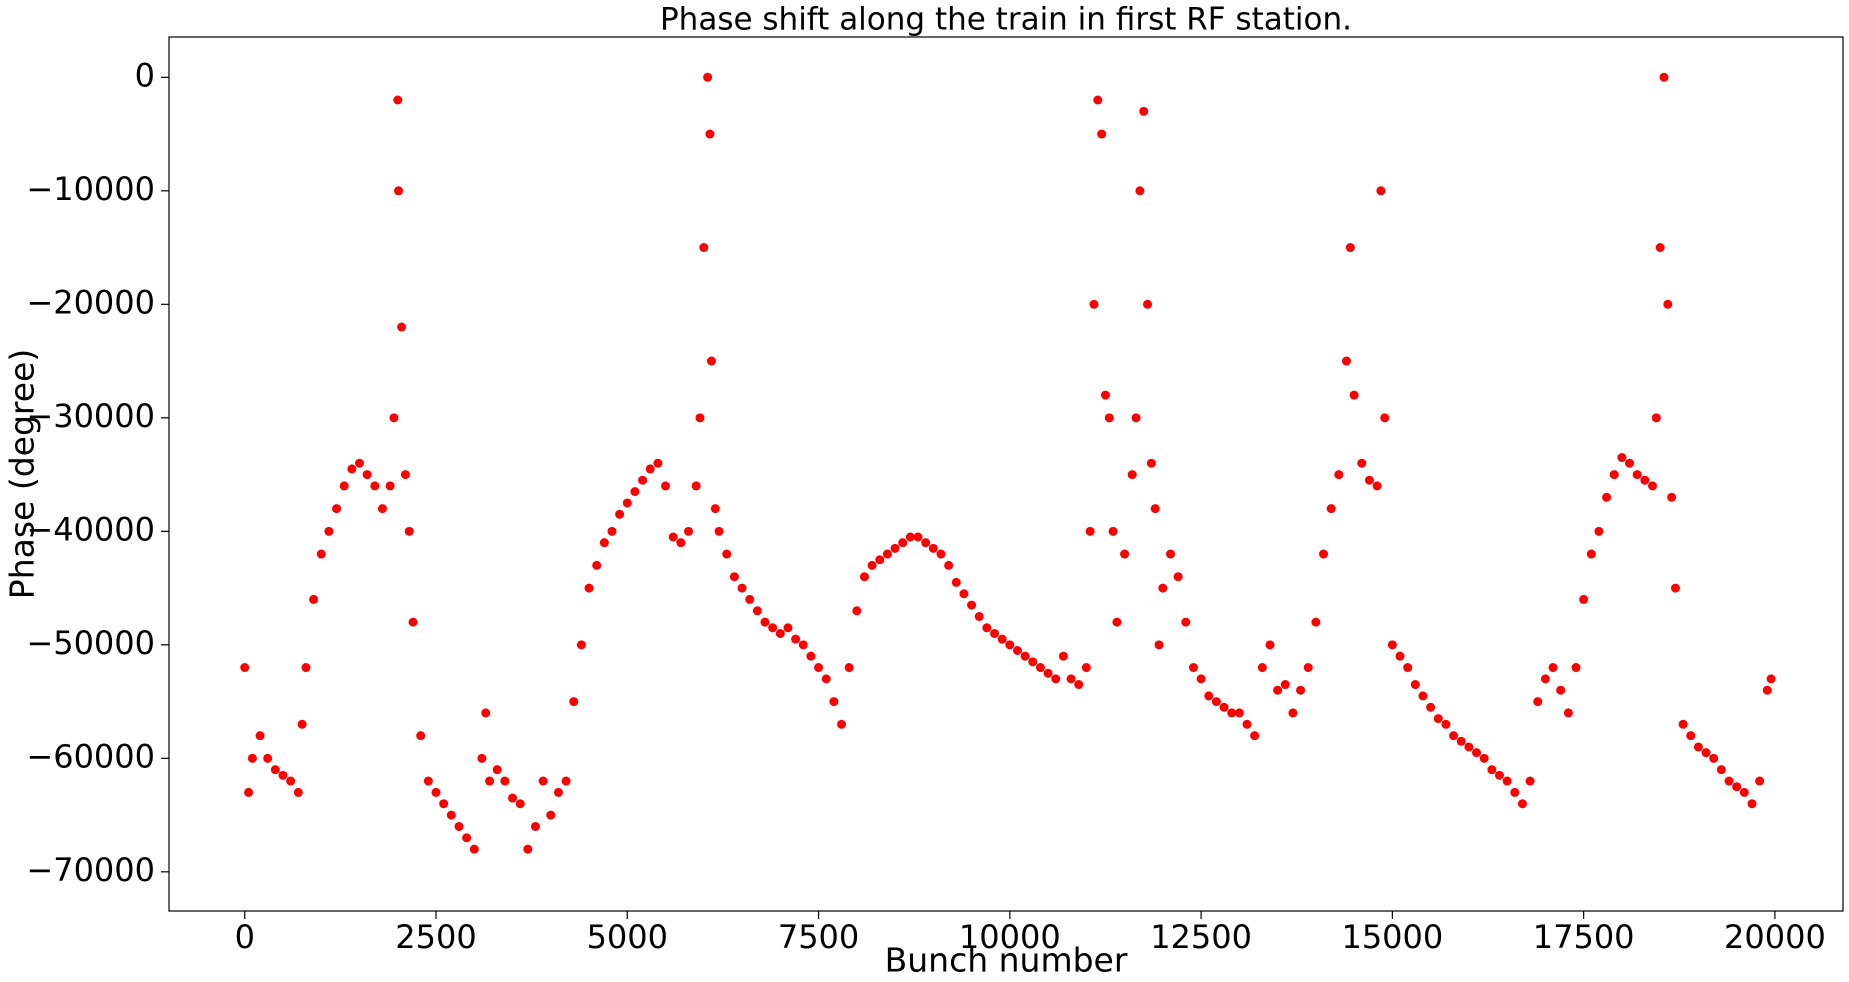 The width and height of the screenshot is (1849, 982). Describe the element at coordinates (627, 937) in the screenshot. I see `x-tick-label: 5000` at that location.